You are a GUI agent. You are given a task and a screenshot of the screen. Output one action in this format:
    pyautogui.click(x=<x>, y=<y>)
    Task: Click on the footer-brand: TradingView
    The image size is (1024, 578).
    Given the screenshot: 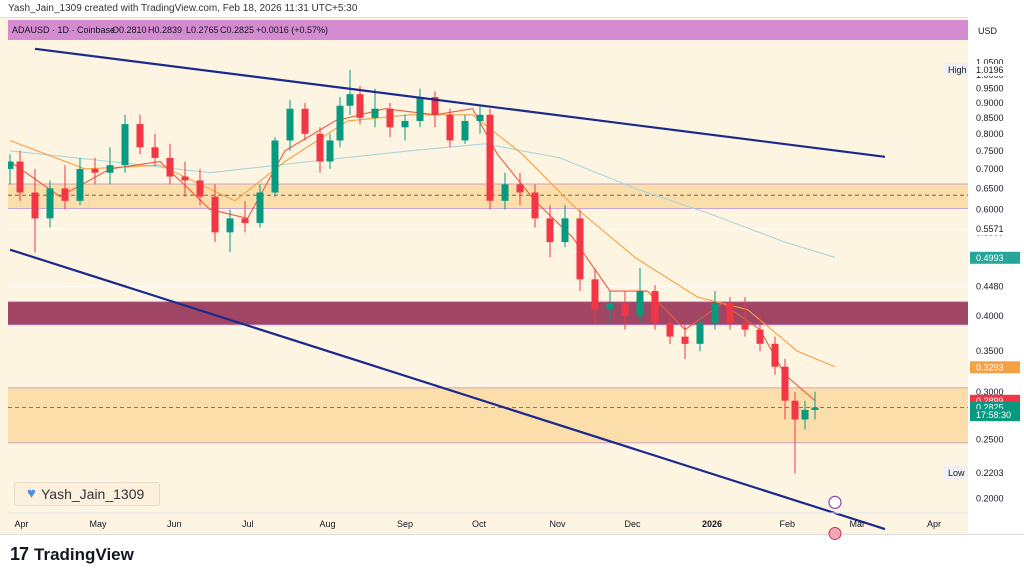 What is the action you would take?
    pyautogui.click(x=84, y=554)
    